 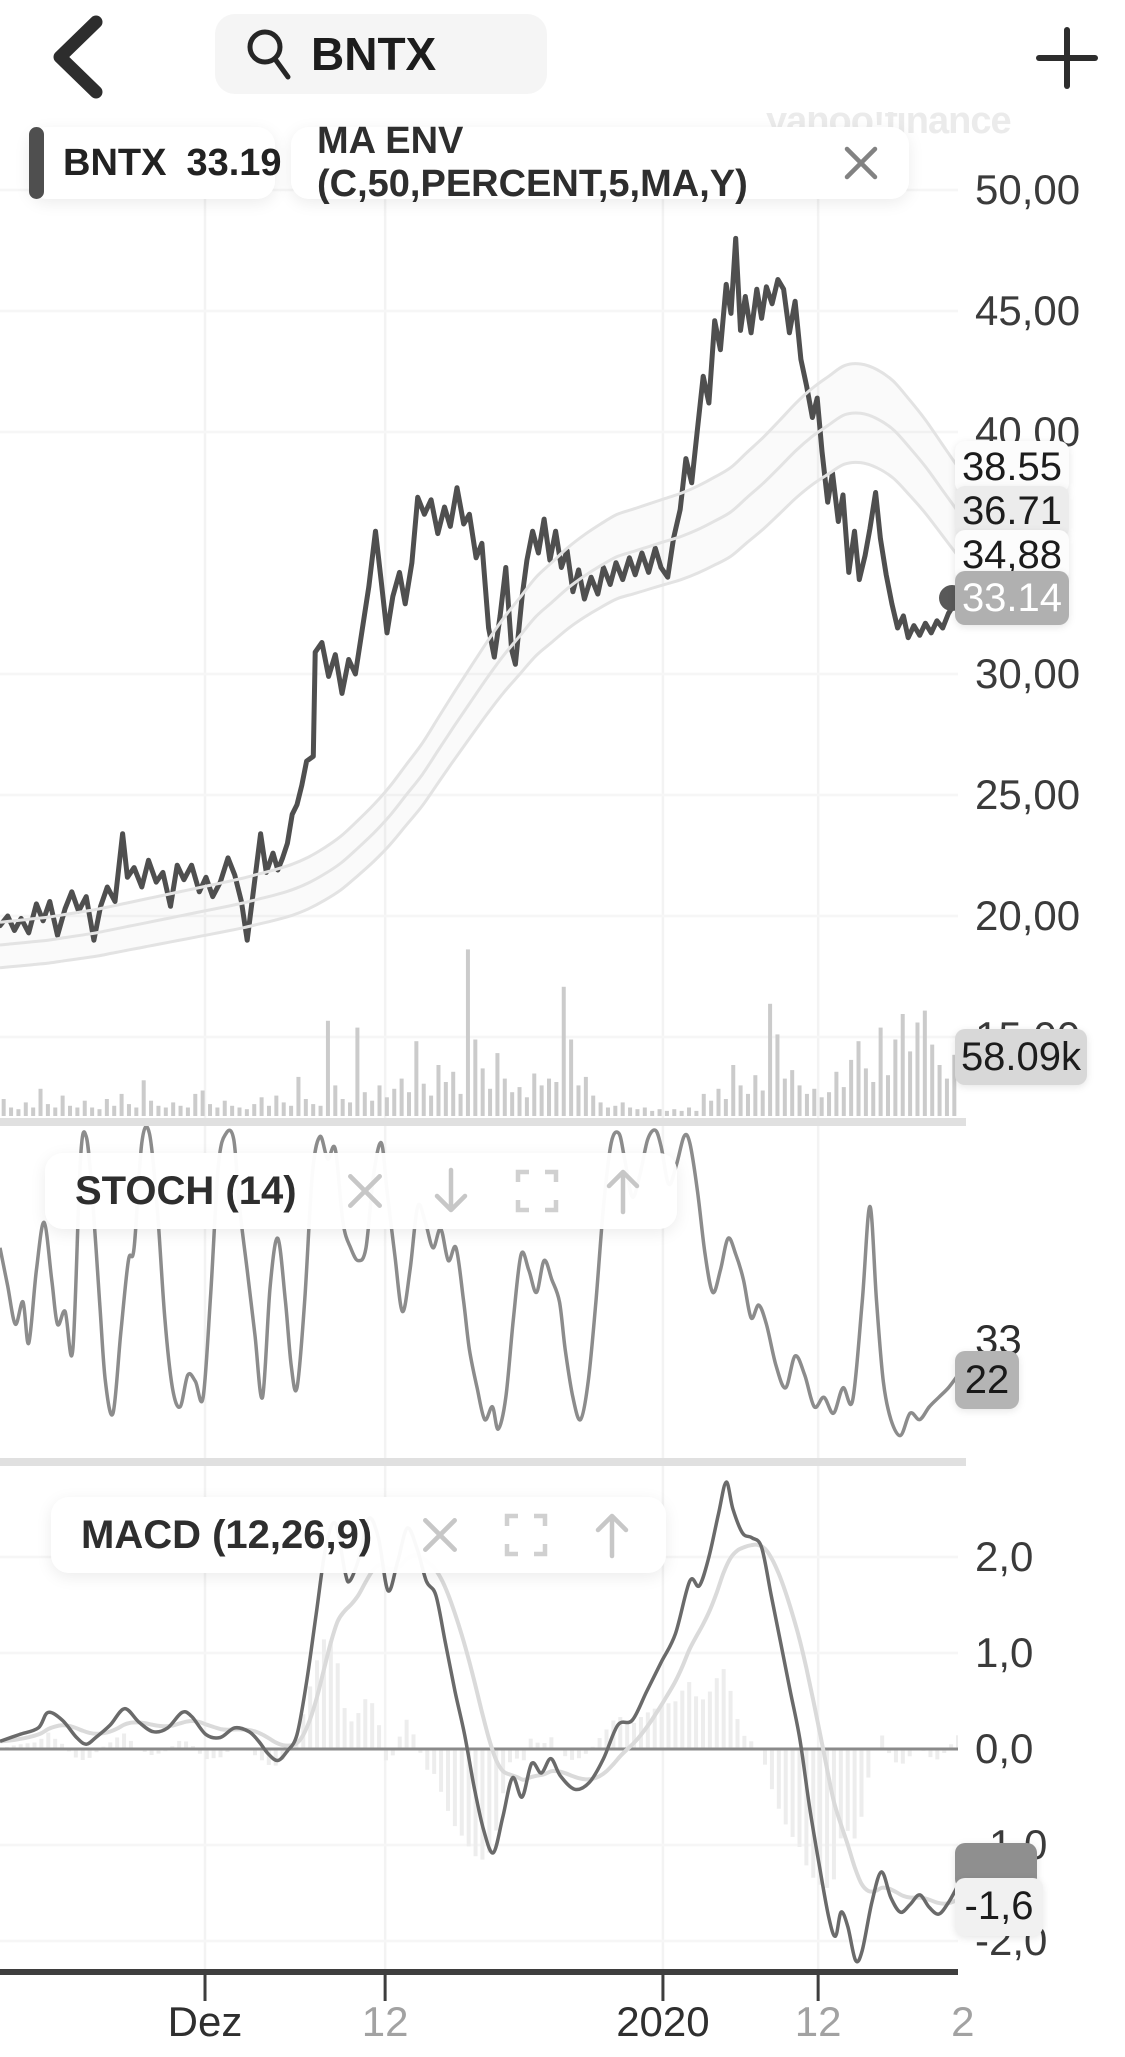 I want to click on price-tick-20: 20,00, so click(x=1028, y=915).